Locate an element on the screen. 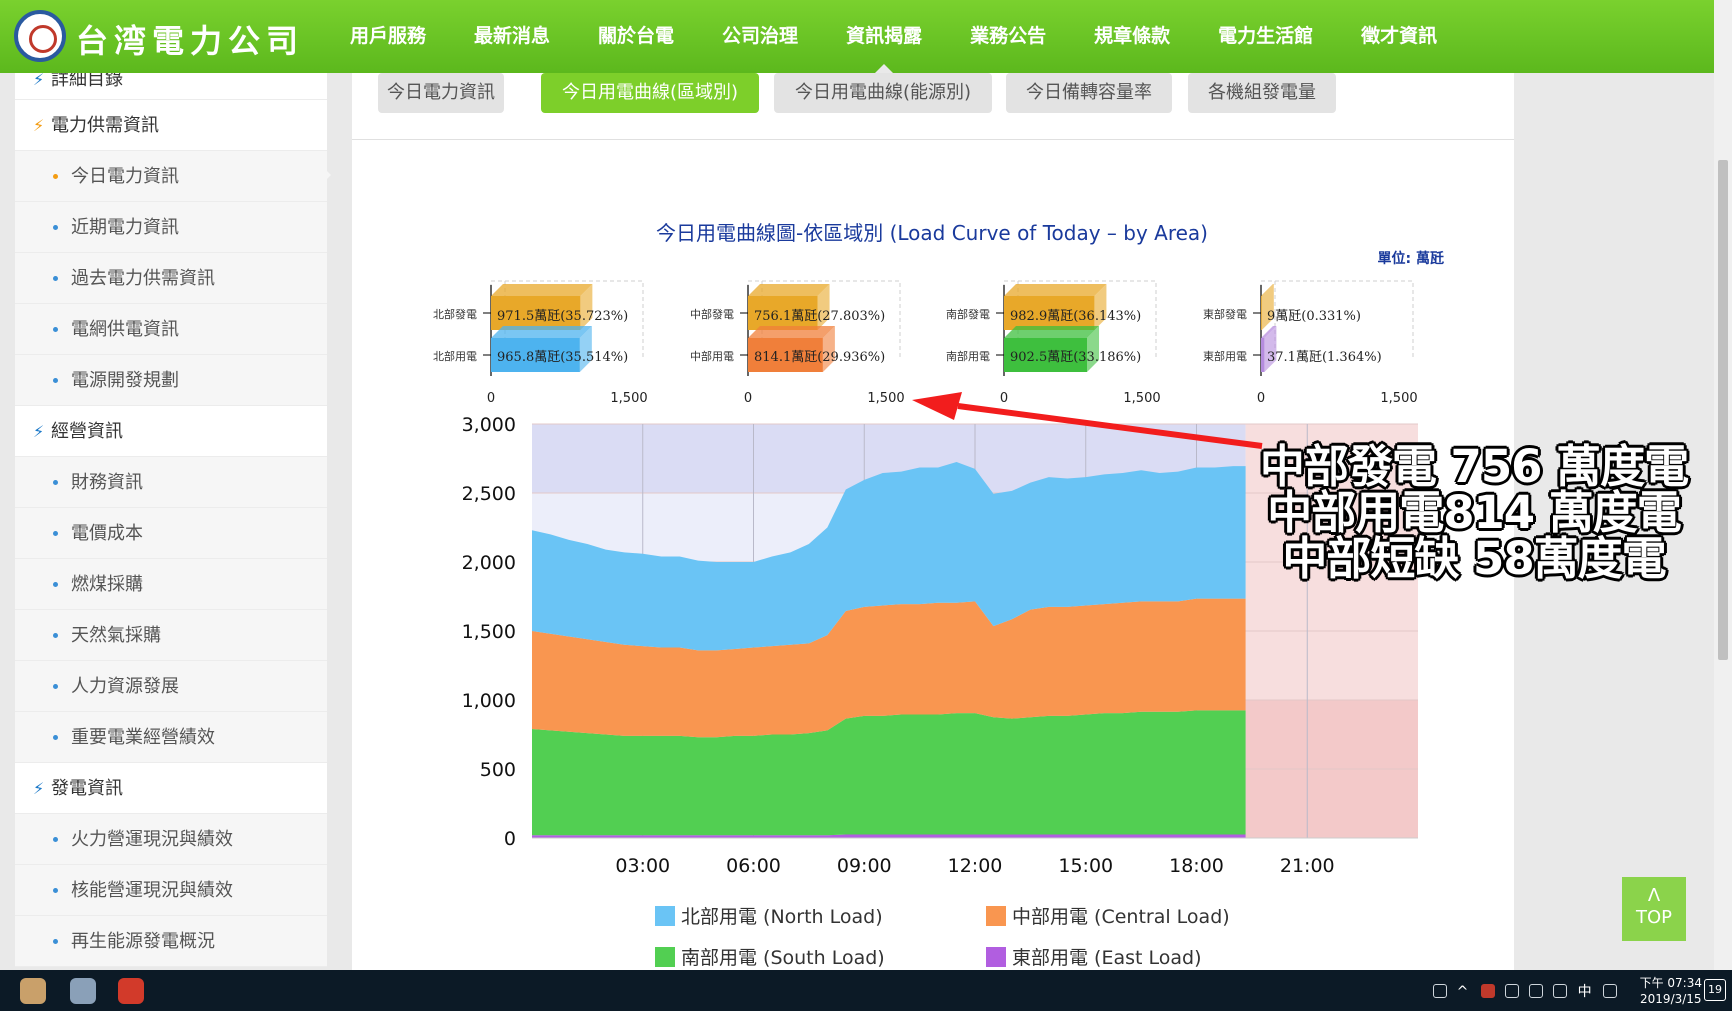  site-logo-text: 台湾電力公司 is located at coordinates (190, 41).